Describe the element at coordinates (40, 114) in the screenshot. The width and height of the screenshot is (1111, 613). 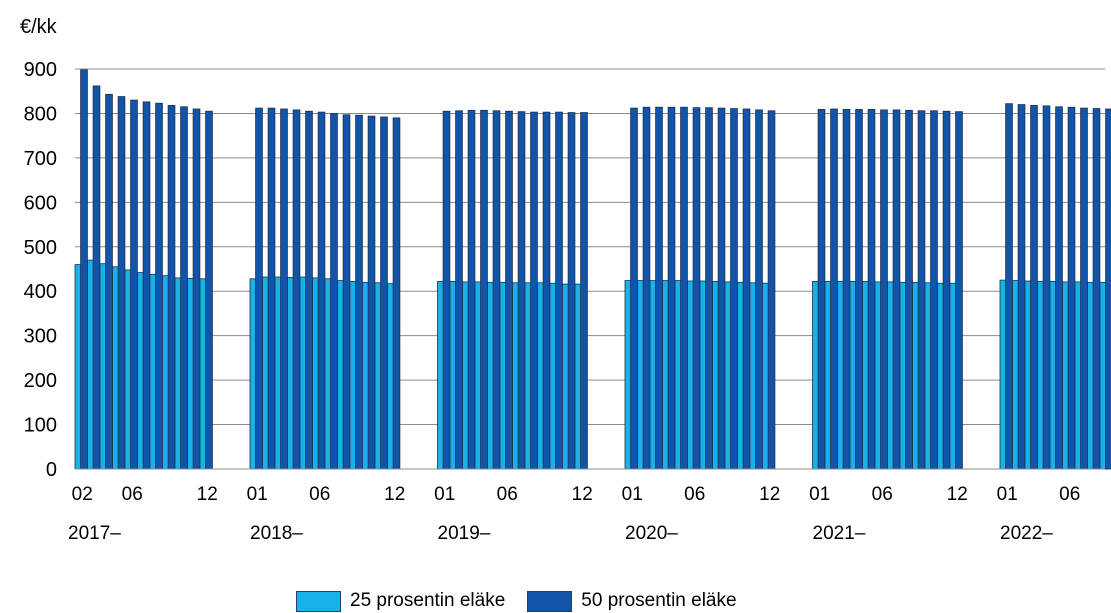
I see `y-tick-label: 800` at that location.